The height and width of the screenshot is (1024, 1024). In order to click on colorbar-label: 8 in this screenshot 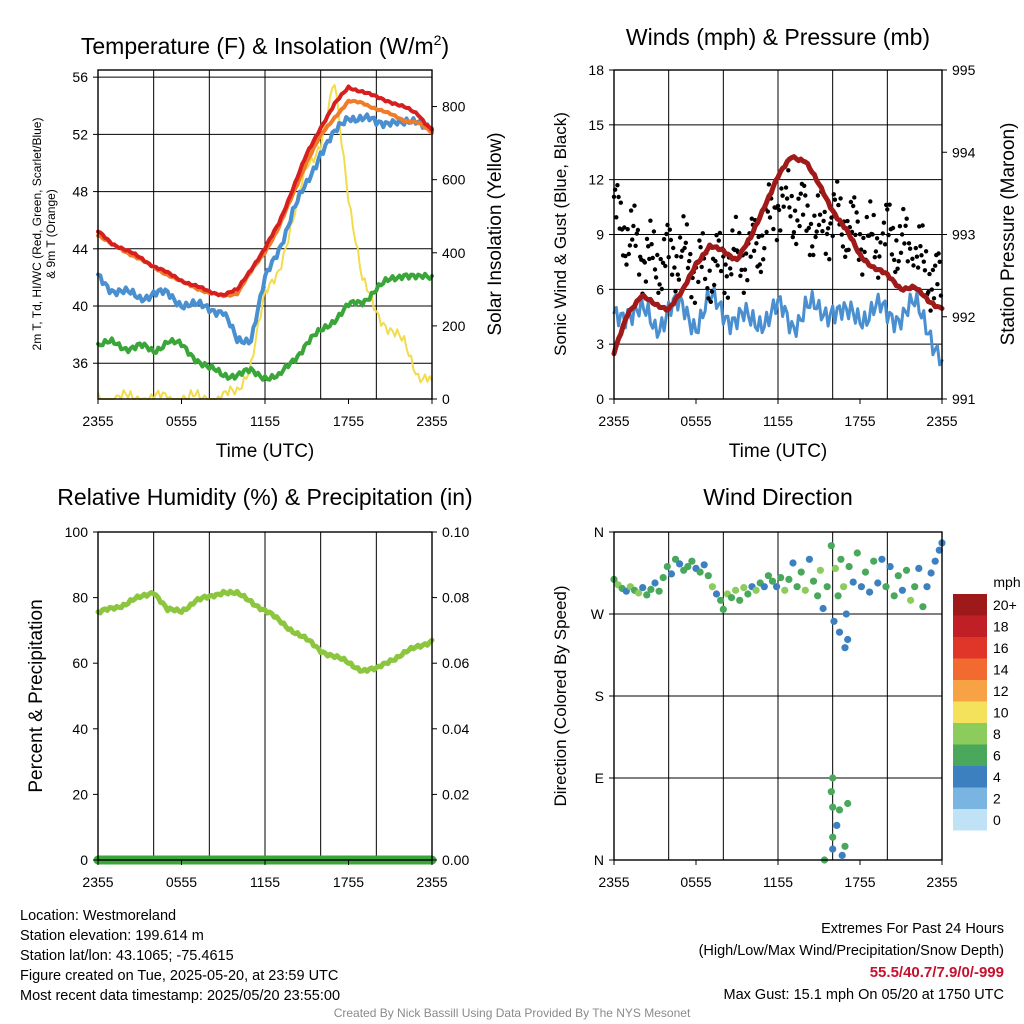, I will do `click(997, 734)`.